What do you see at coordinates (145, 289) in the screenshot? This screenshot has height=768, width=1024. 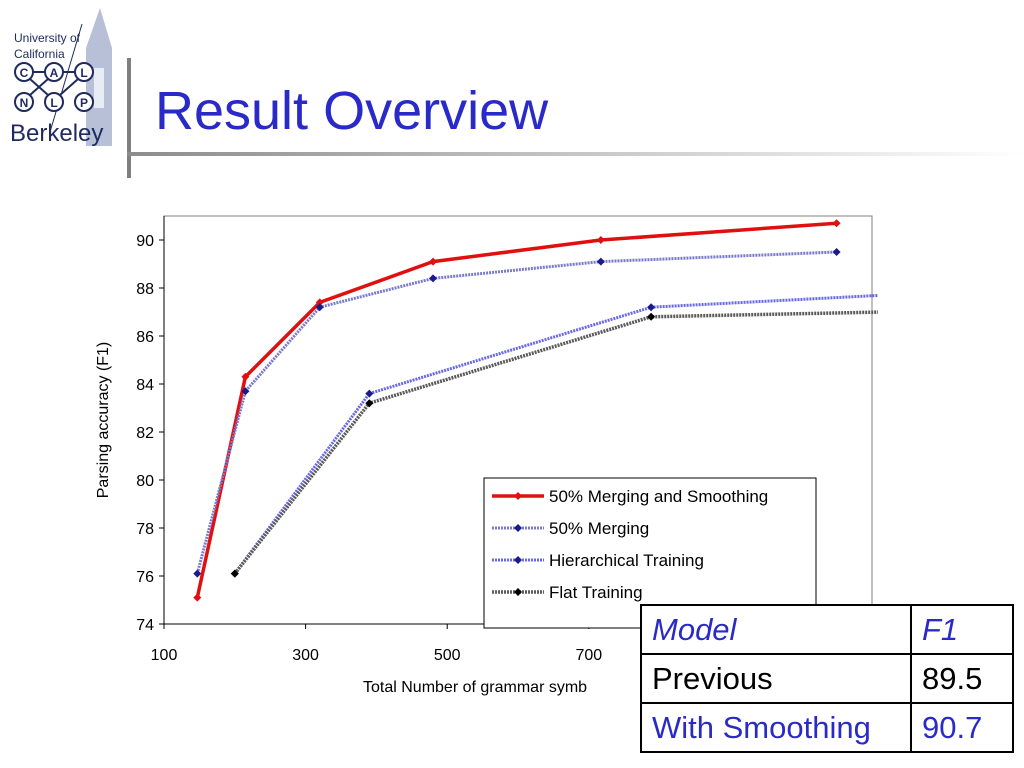 I see `y-tick-label: 88` at bounding box center [145, 289].